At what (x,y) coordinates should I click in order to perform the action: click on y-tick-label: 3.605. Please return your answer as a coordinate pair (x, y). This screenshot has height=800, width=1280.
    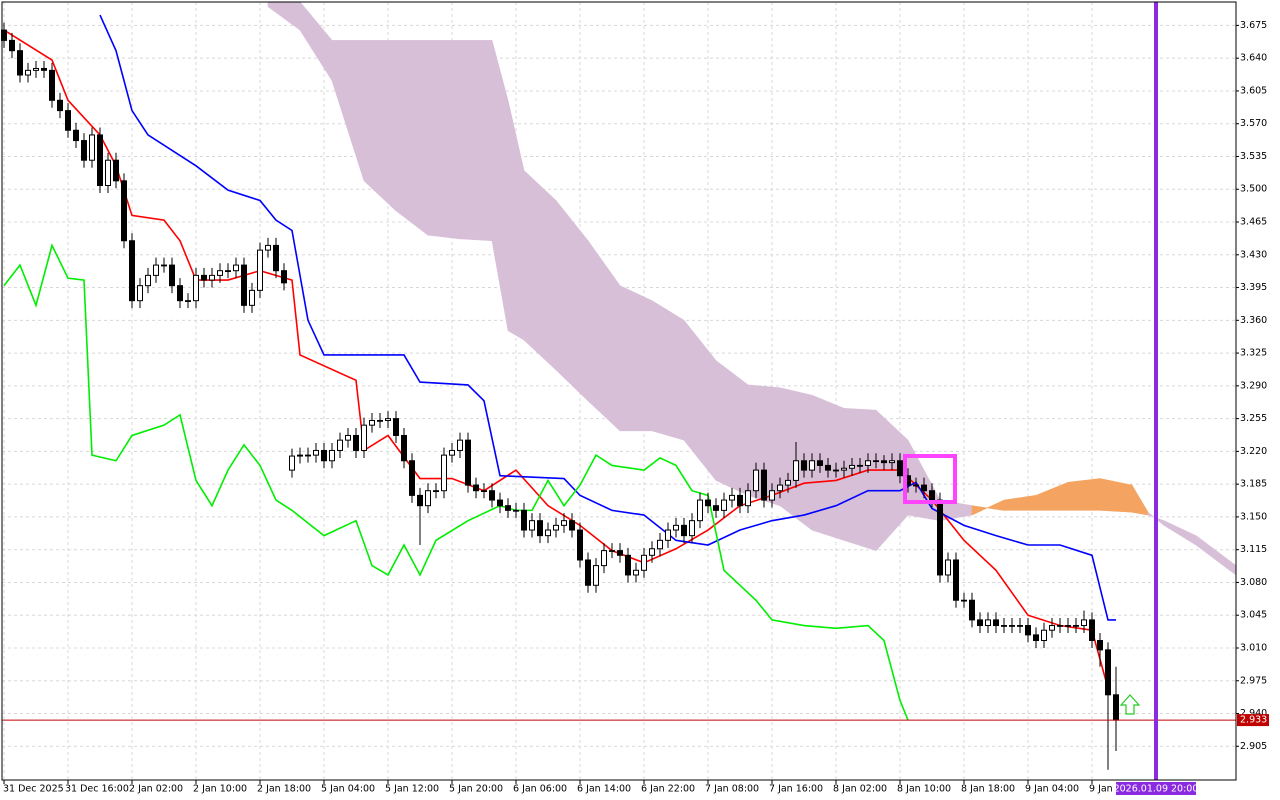
    Looking at the image, I should click on (1253, 90).